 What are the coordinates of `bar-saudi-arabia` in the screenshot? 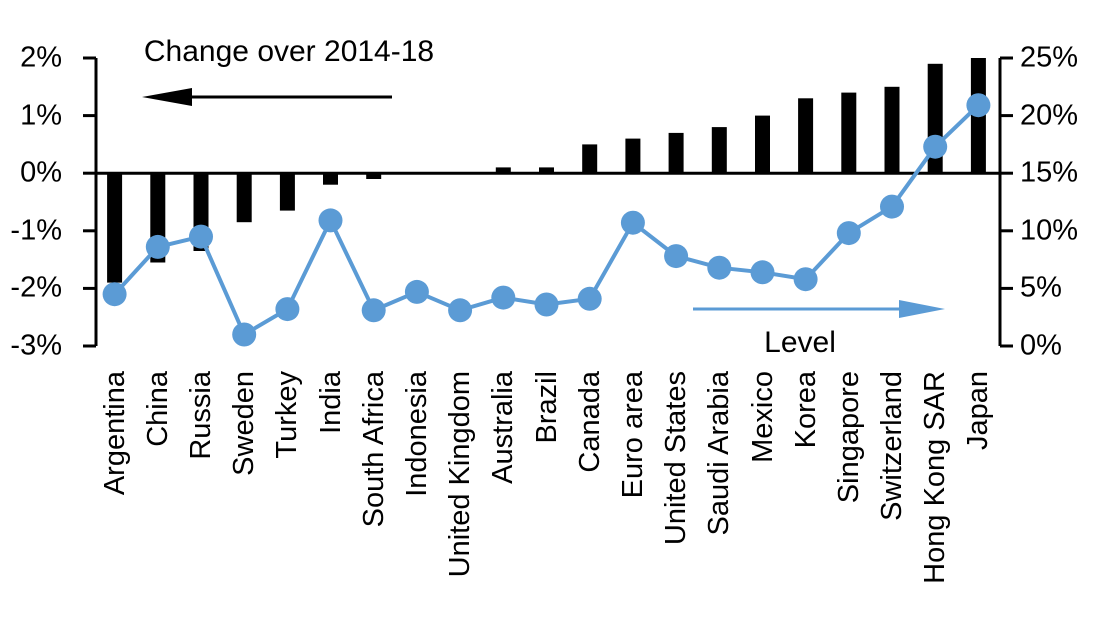 It's located at (719, 150).